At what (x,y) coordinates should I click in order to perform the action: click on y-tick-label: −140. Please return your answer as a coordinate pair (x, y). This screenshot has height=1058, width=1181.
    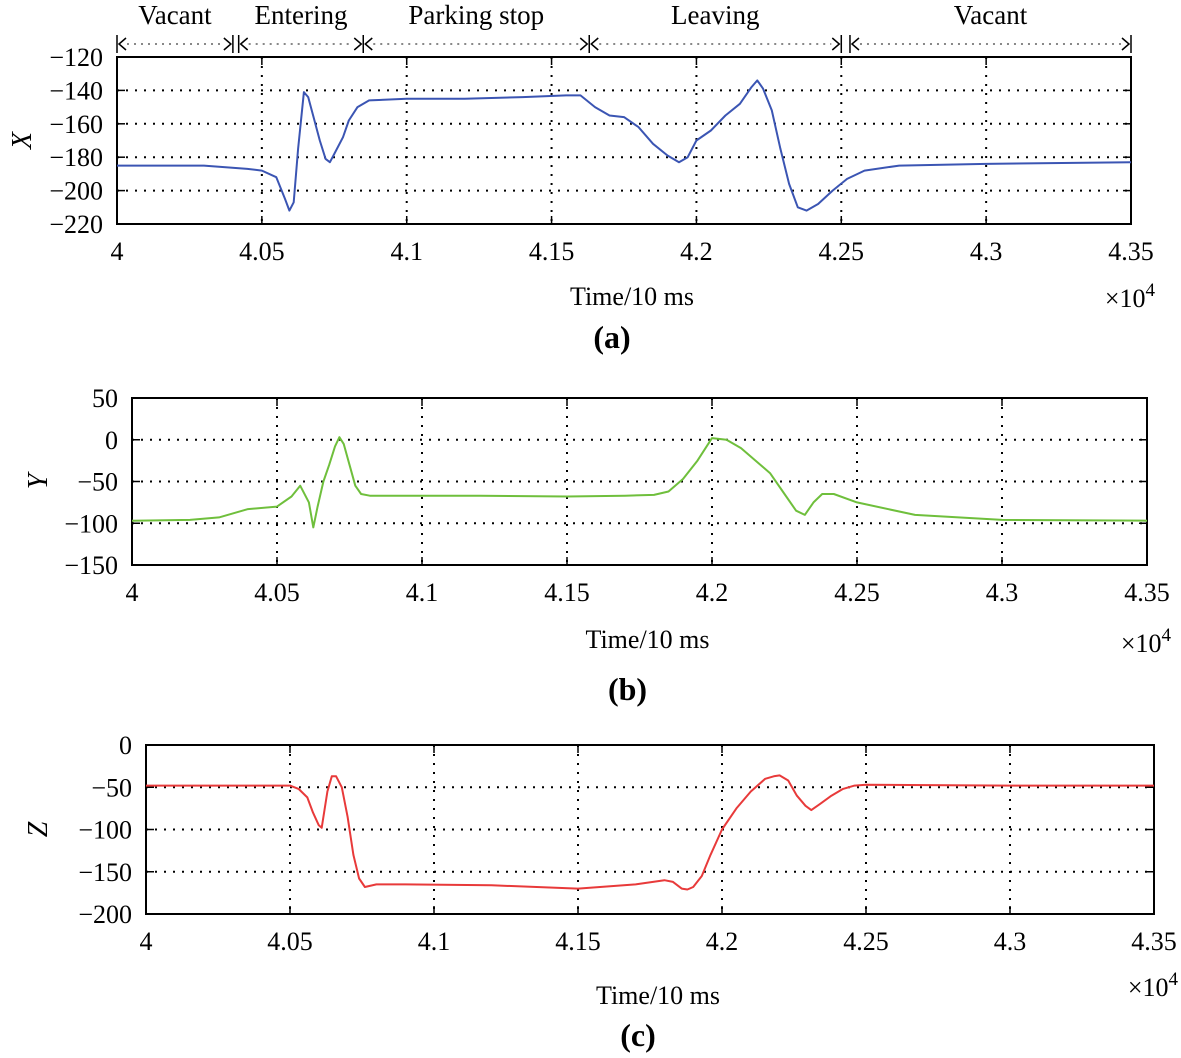
    Looking at the image, I should click on (76, 90).